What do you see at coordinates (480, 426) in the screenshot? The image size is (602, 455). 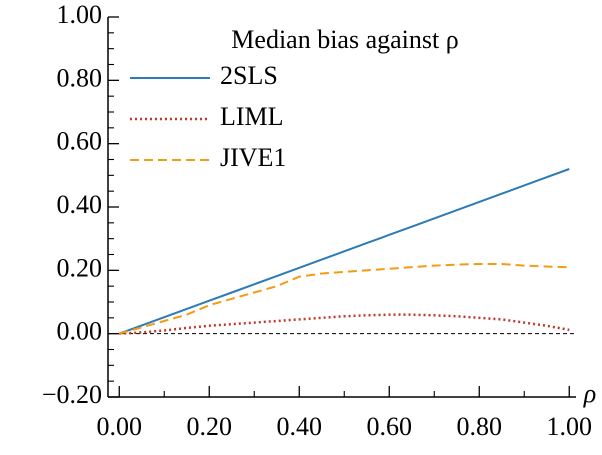 I see `x-tick-label: 0.80` at bounding box center [480, 426].